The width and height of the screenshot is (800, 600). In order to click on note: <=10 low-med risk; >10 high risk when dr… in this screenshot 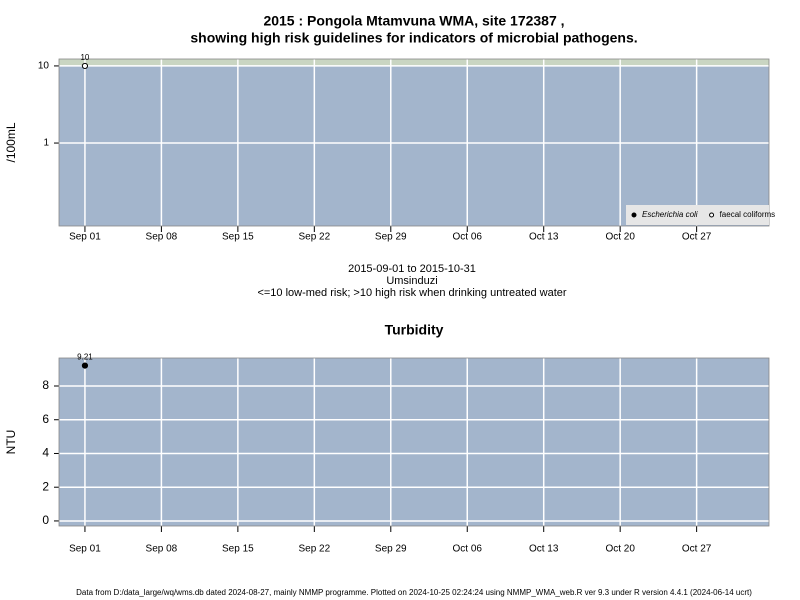, I will do `click(411, 293)`.